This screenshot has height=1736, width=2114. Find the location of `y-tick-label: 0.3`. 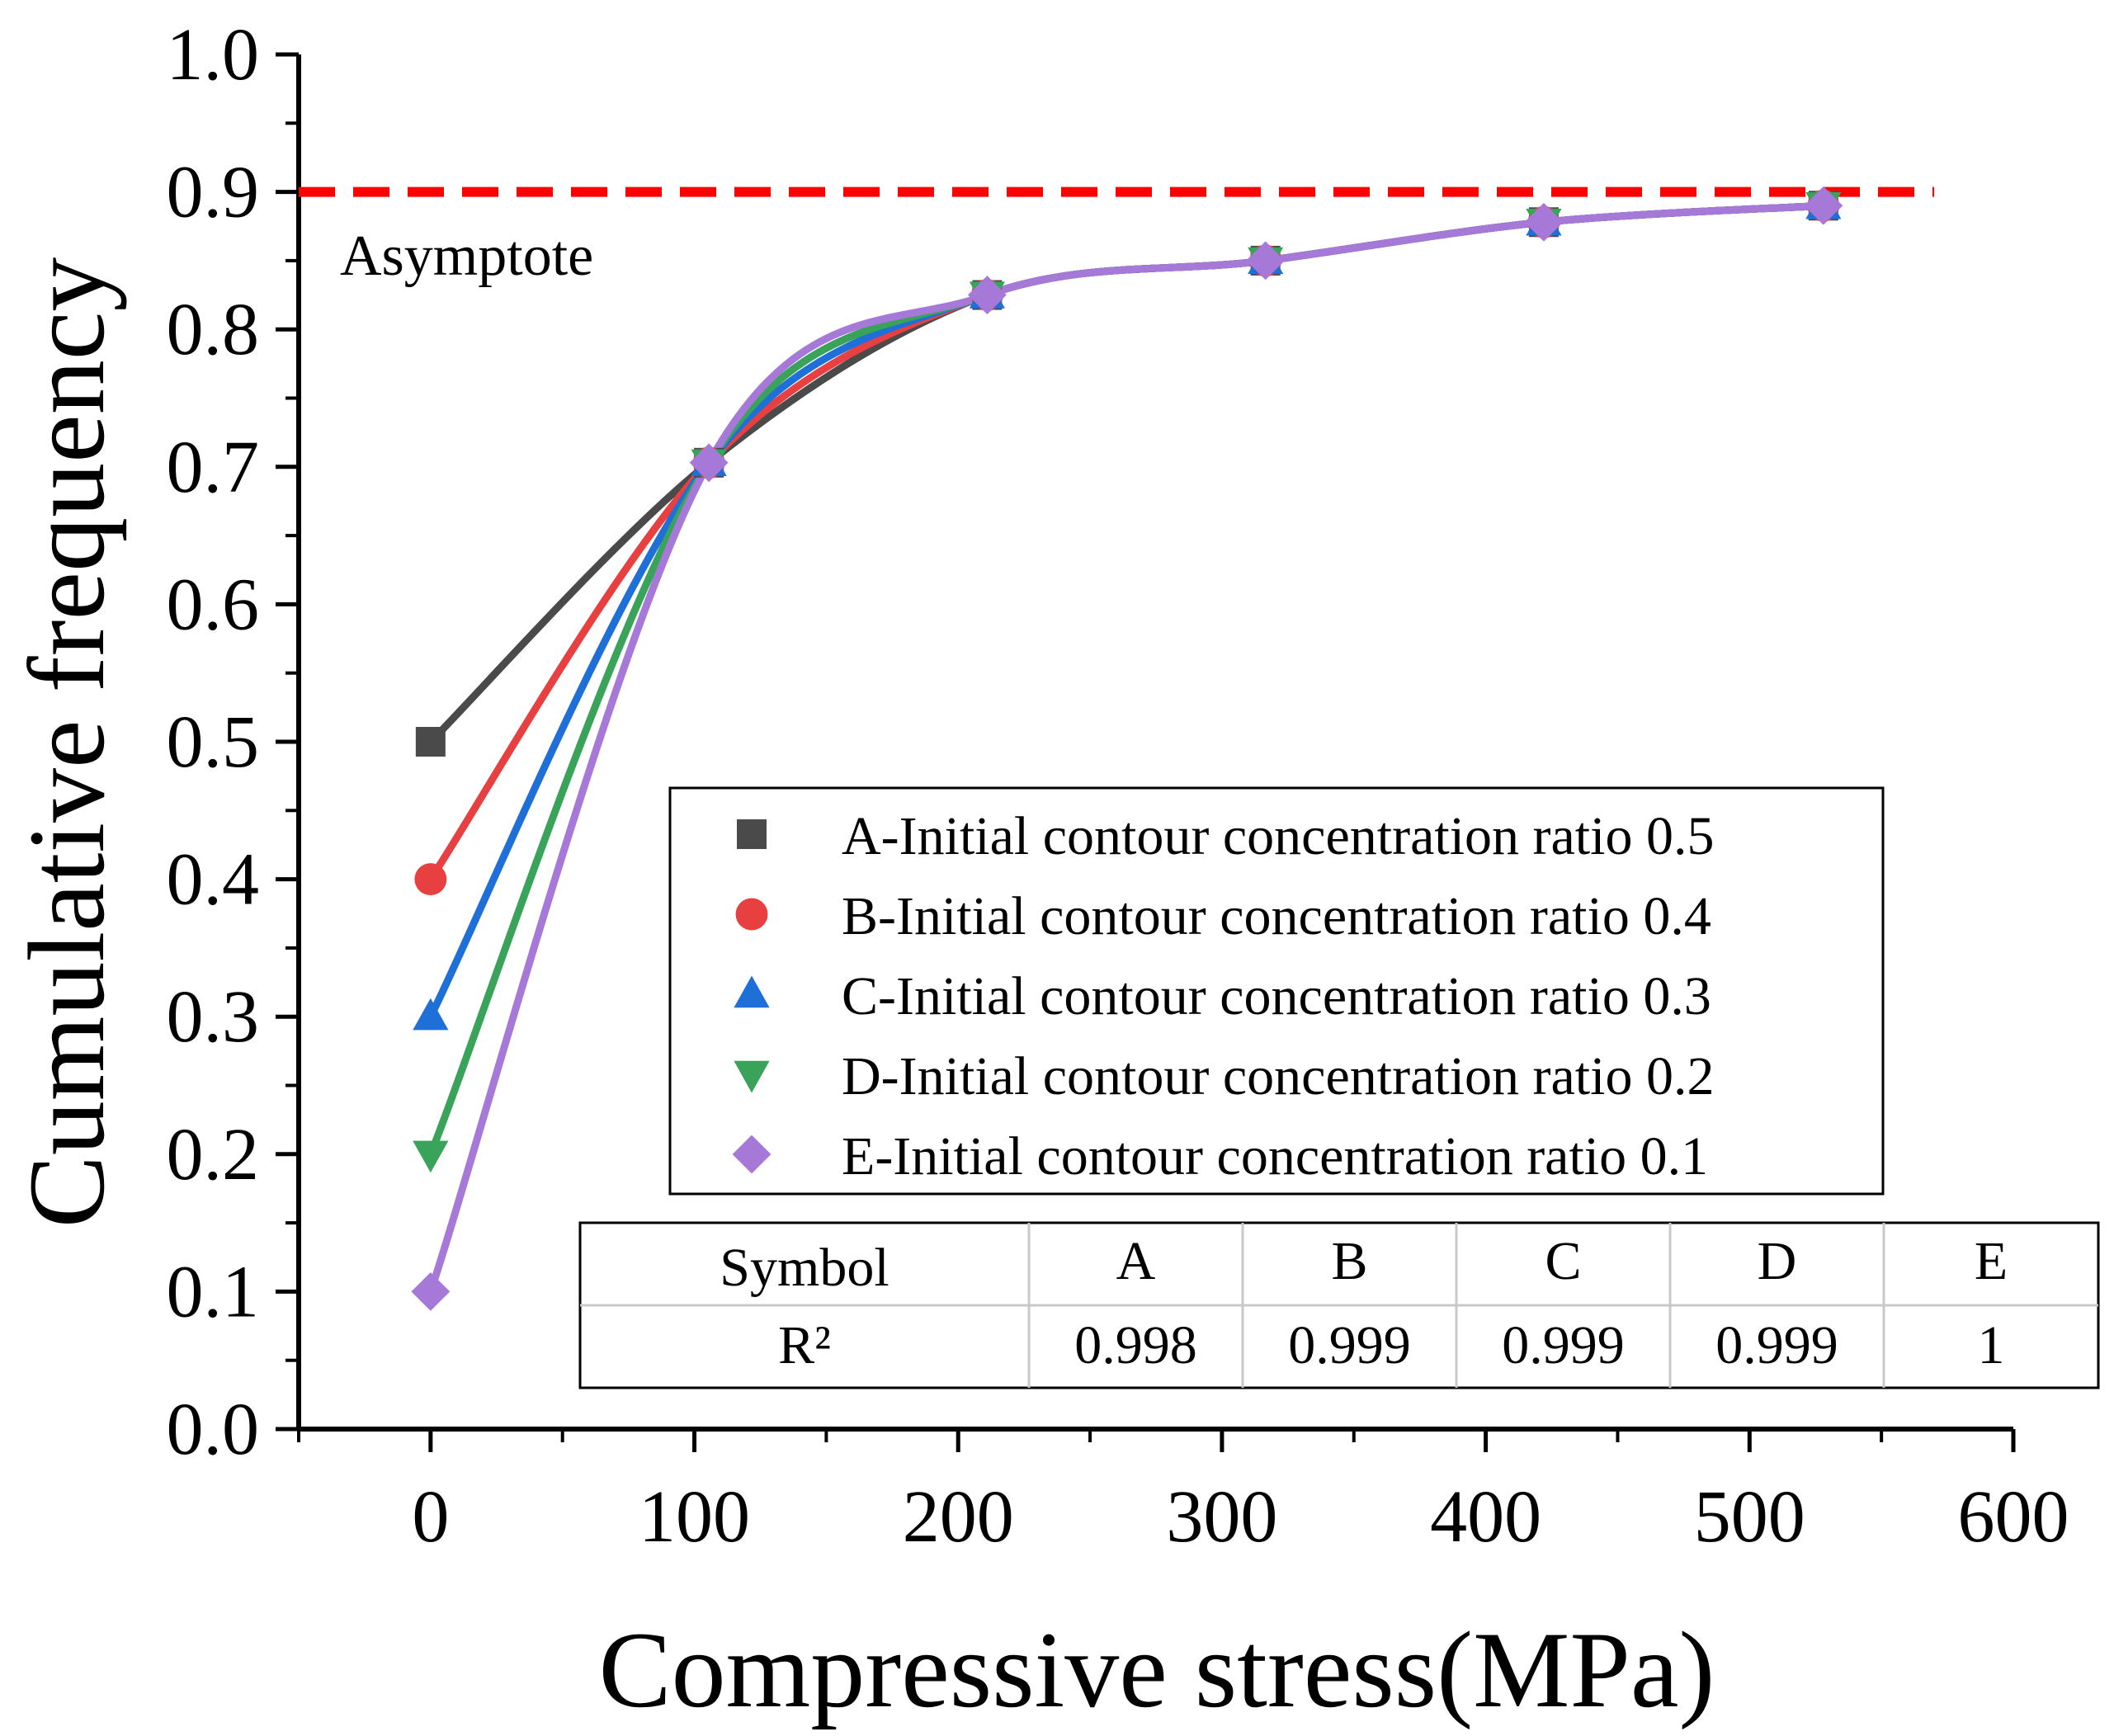

y-tick-label: 0.3 is located at coordinates (214, 1017).